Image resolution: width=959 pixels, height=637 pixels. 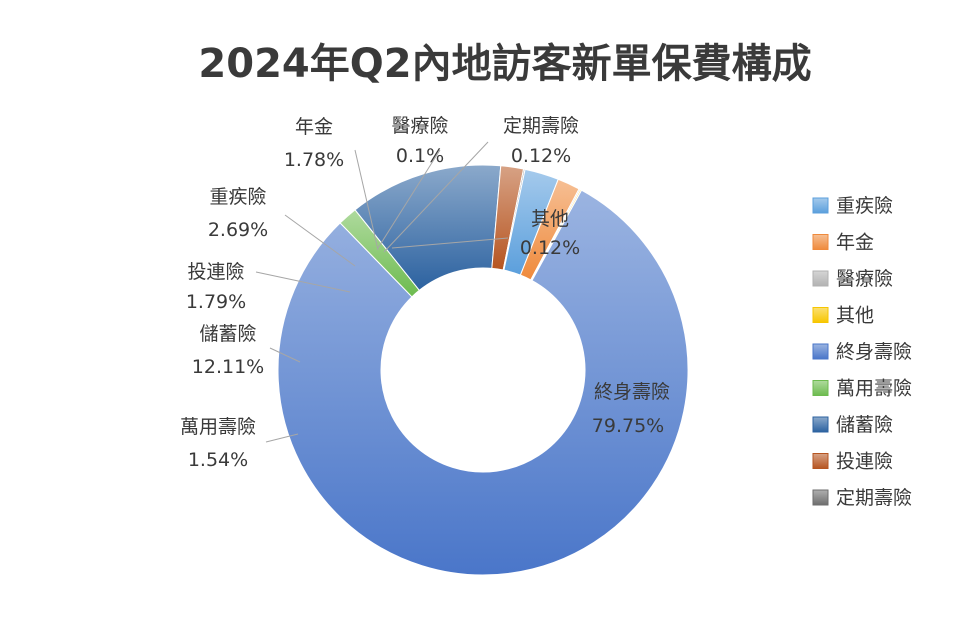 What do you see at coordinates (216, 302) in the screenshot?
I see `data-label-value-item-4: 1.79%` at bounding box center [216, 302].